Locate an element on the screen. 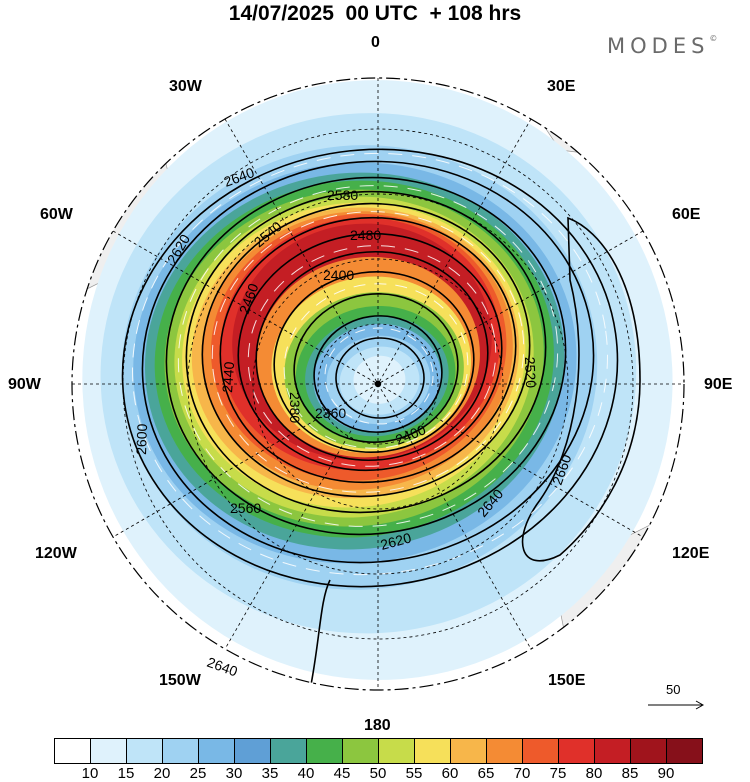  contour-label: 2560 is located at coordinates (245, 508).